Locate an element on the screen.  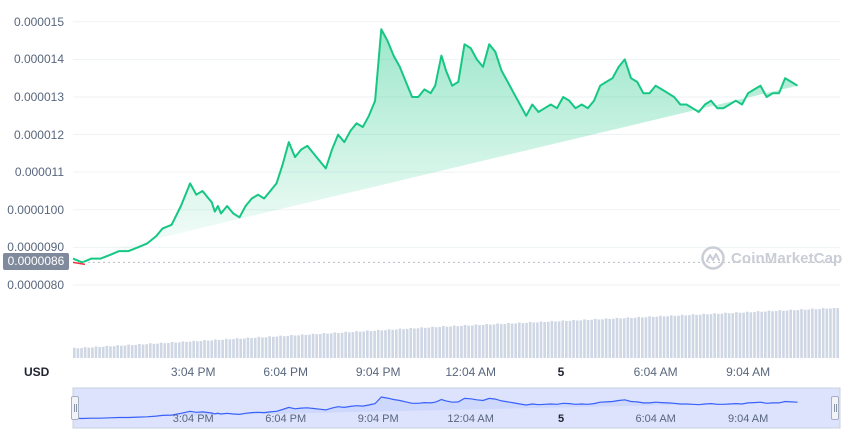
y-tick-label: 0.000014 is located at coordinates (38, 59).